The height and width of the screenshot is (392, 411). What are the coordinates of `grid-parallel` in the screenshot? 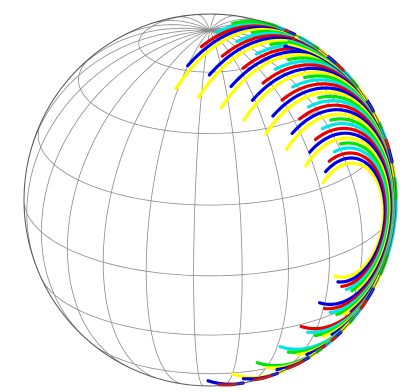 It's located at (209, 358).